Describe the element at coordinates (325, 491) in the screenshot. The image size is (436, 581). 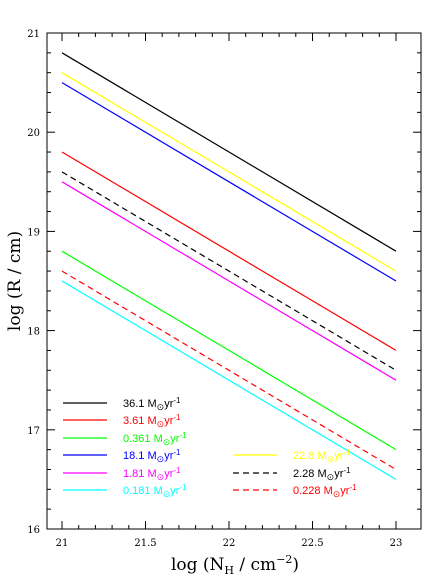
I see `legend-label: 0.228 M⊙yr-1` at that location.